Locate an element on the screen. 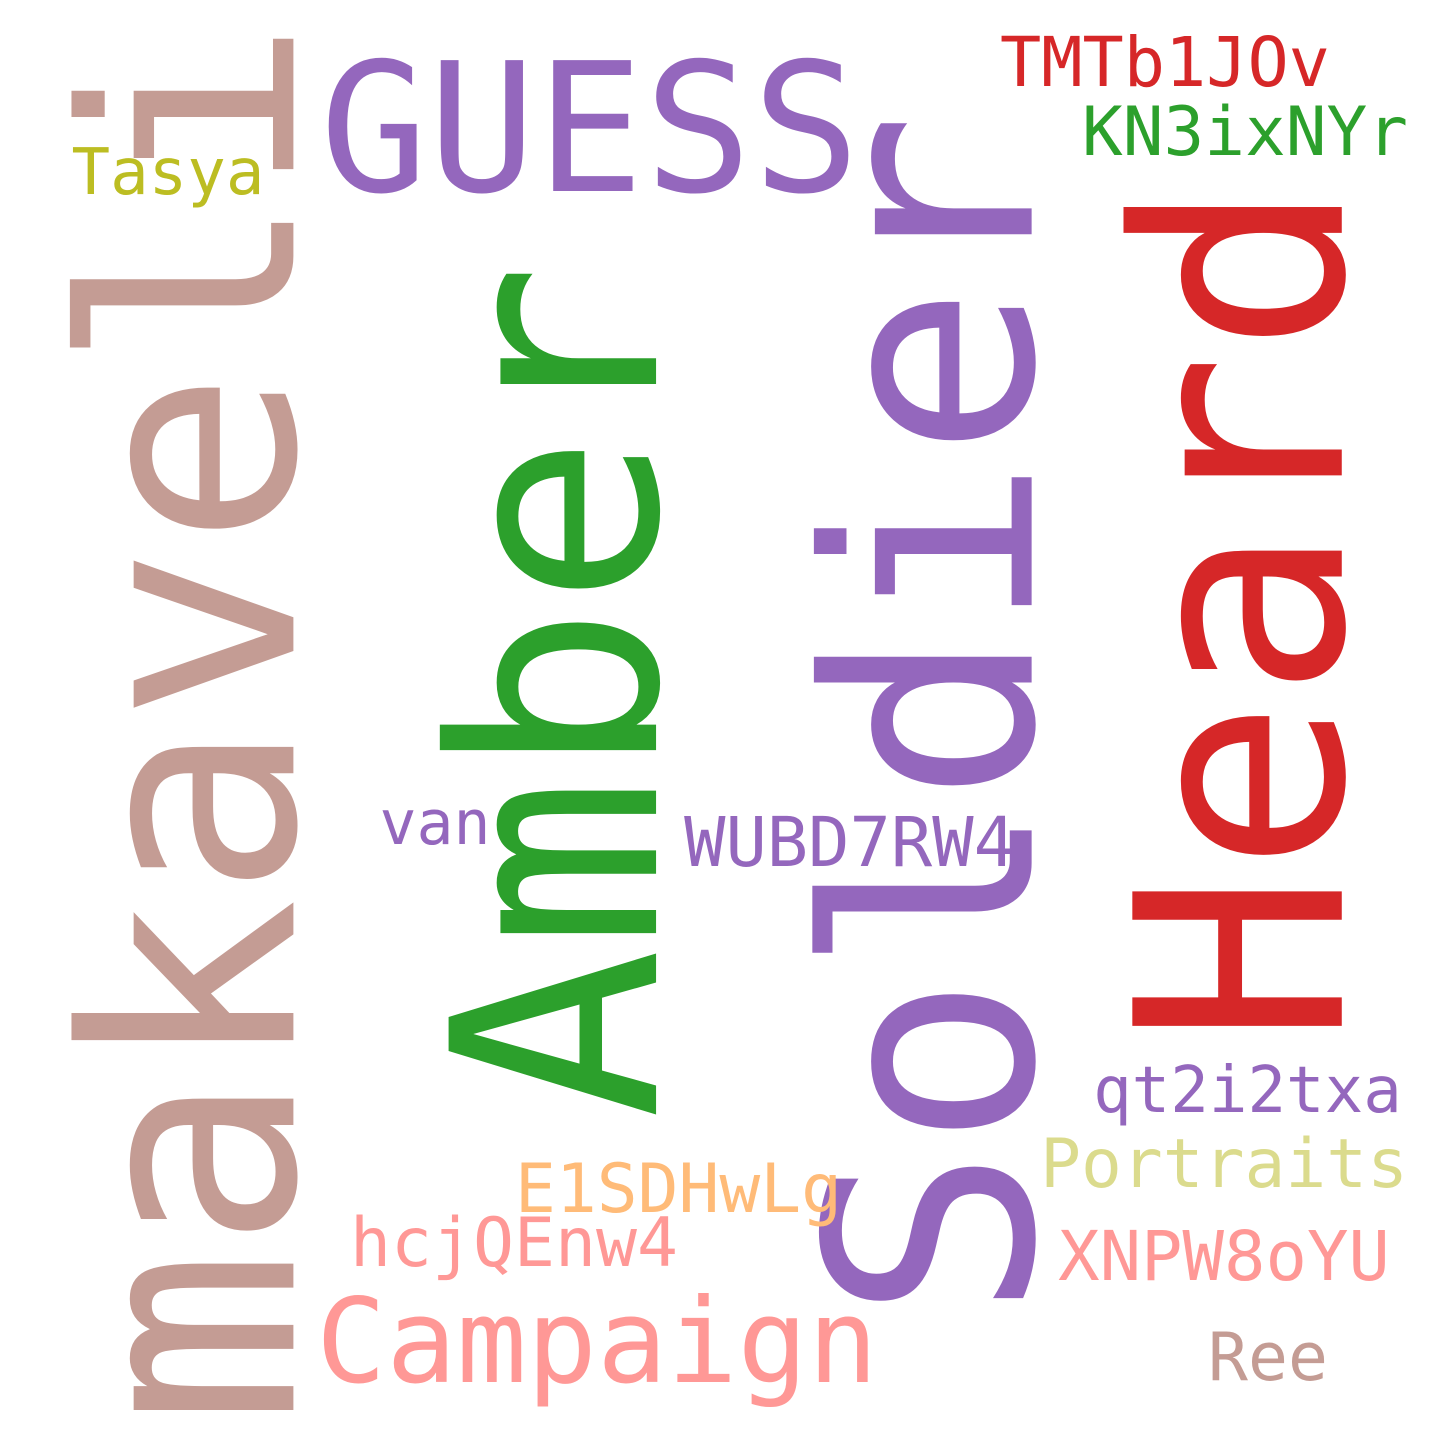 The height and width of the screenshot is (1440, 1440). word-portraits: Portraits is located at coordinates (1224, 1164).